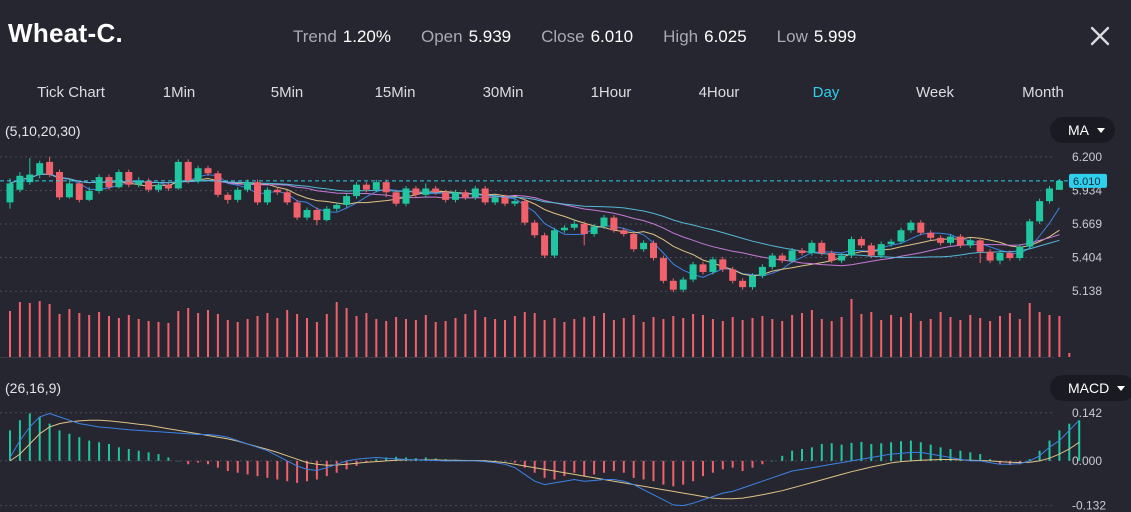 Image resolution: width=1131 pixels, height=512 pixels. I want to click on tab-month: Month, so click(1043, 92).